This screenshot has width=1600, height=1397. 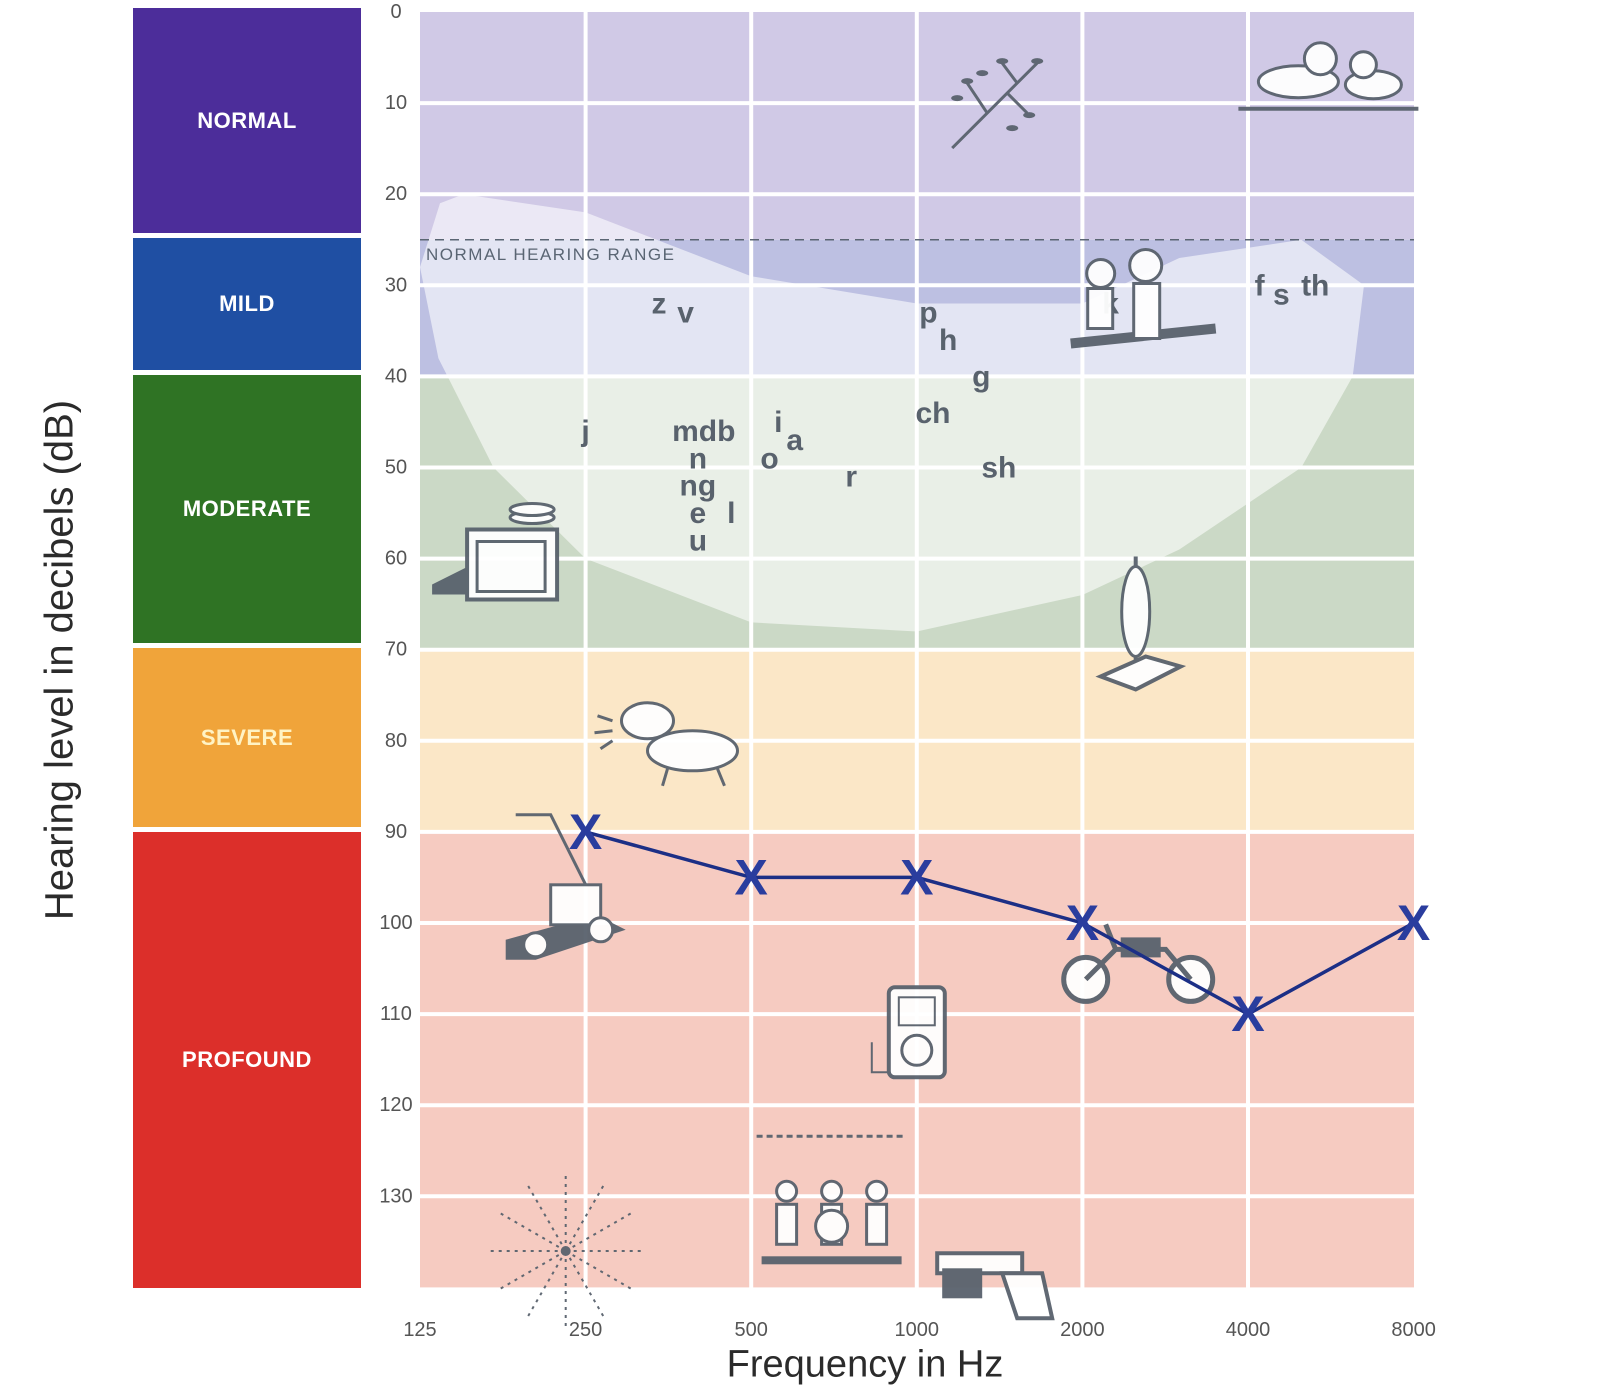 I want to click on speech-sound-label: e, so click(x=698, y=513).